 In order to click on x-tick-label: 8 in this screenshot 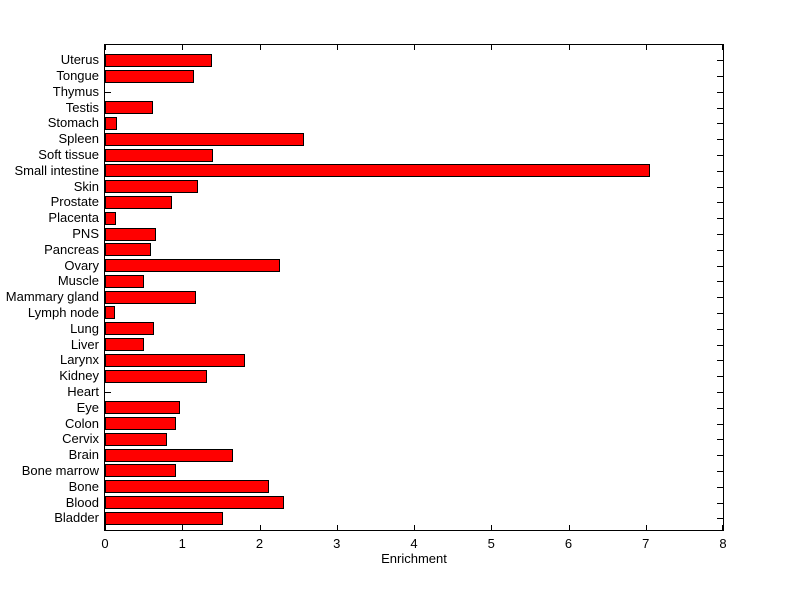, I will do `click(723, 543)`.